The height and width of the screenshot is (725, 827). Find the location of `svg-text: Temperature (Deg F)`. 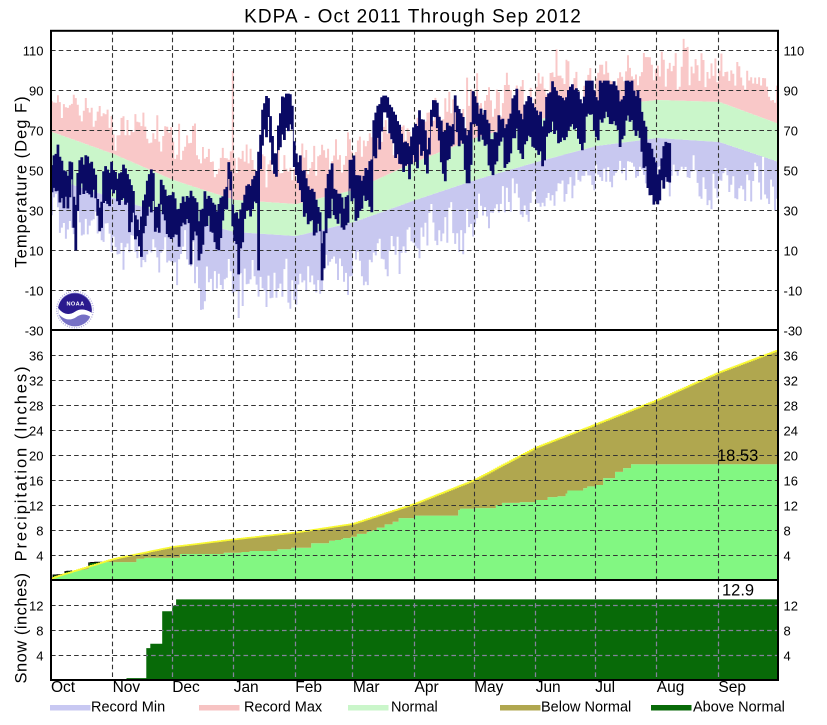

svg-text: Temperature (Deg F) is located at coordinates (22, 181).